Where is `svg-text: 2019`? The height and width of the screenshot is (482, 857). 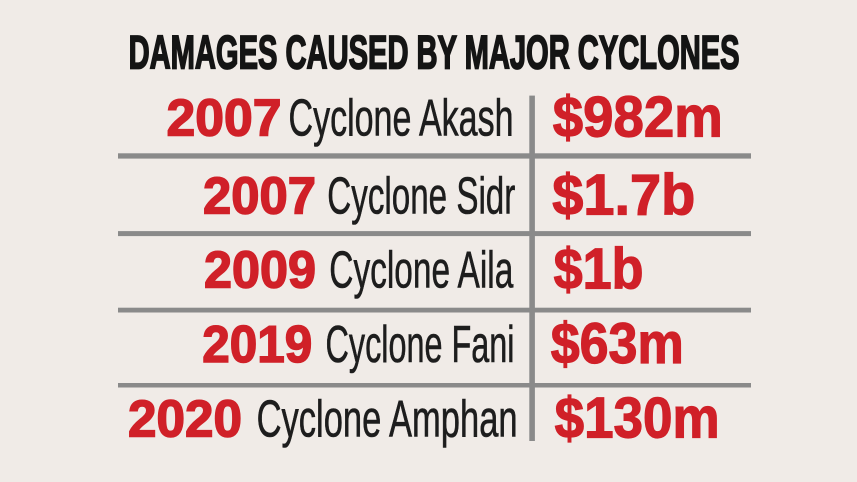
svg-text: 2019 is located at coordinates (257, 344).